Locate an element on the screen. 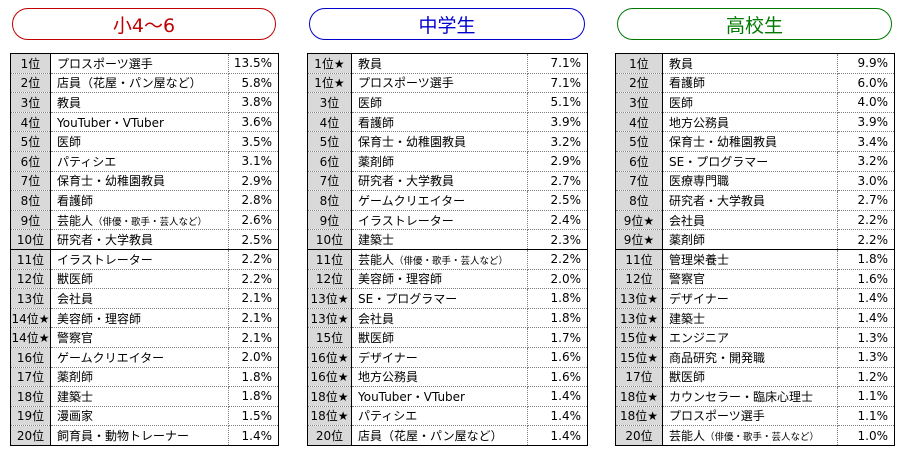 The width and height of the screenshot is (900, 473). job-cell: 飼育員・動物トレーナー is located at coordinates (139, 435).